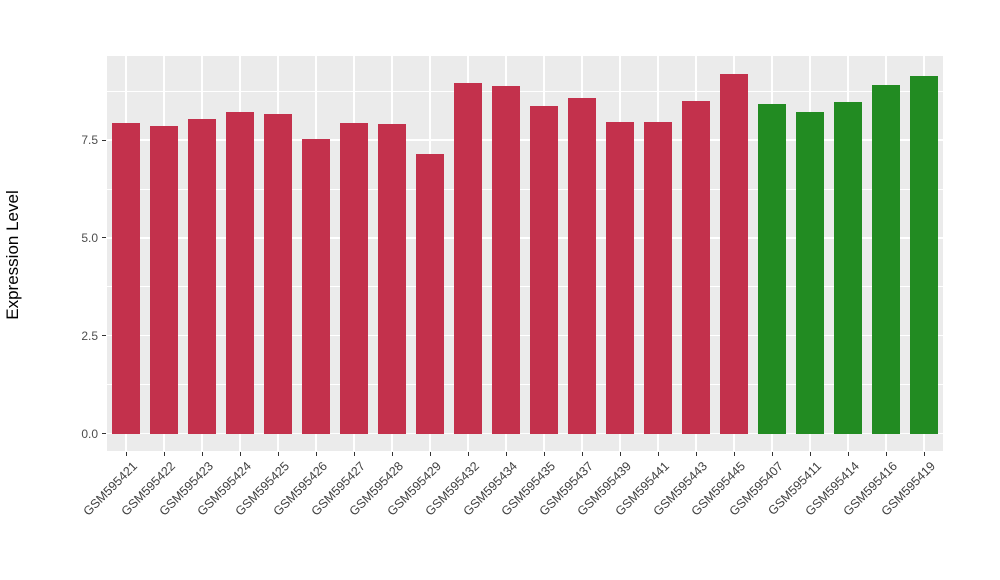 This screenshot has width=1000, height=580. Describe the element at coordinates (126, 278) in the screenshot. I see `bar-GSM595421` at that location.